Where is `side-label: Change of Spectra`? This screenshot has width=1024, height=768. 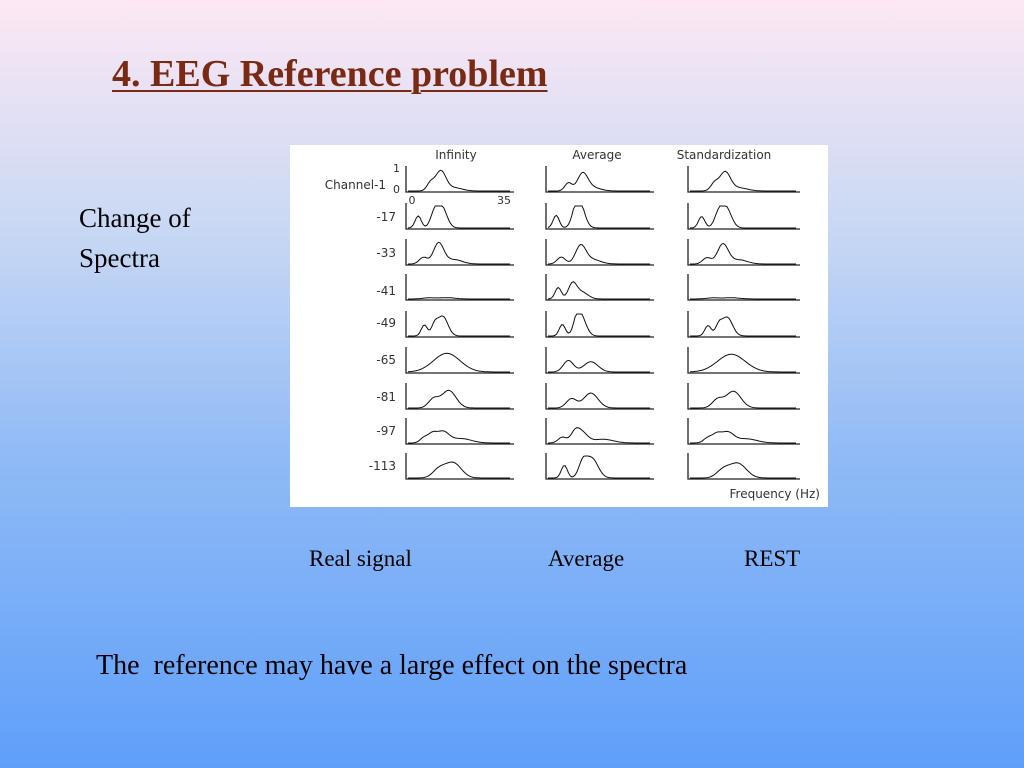 side-label: Change of Spectra is located at coordinates (135, 238).